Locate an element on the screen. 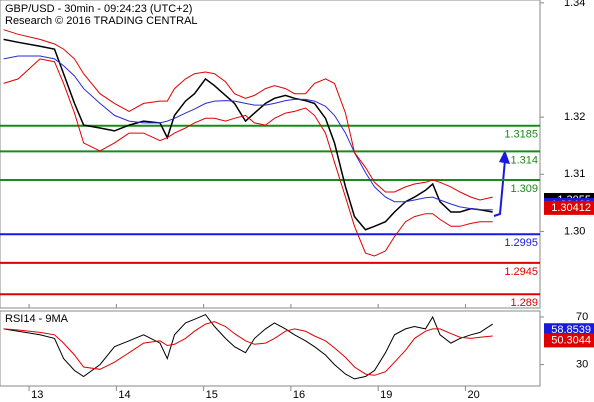  level-label: 1.2945 is located at coordinates (521, 272).